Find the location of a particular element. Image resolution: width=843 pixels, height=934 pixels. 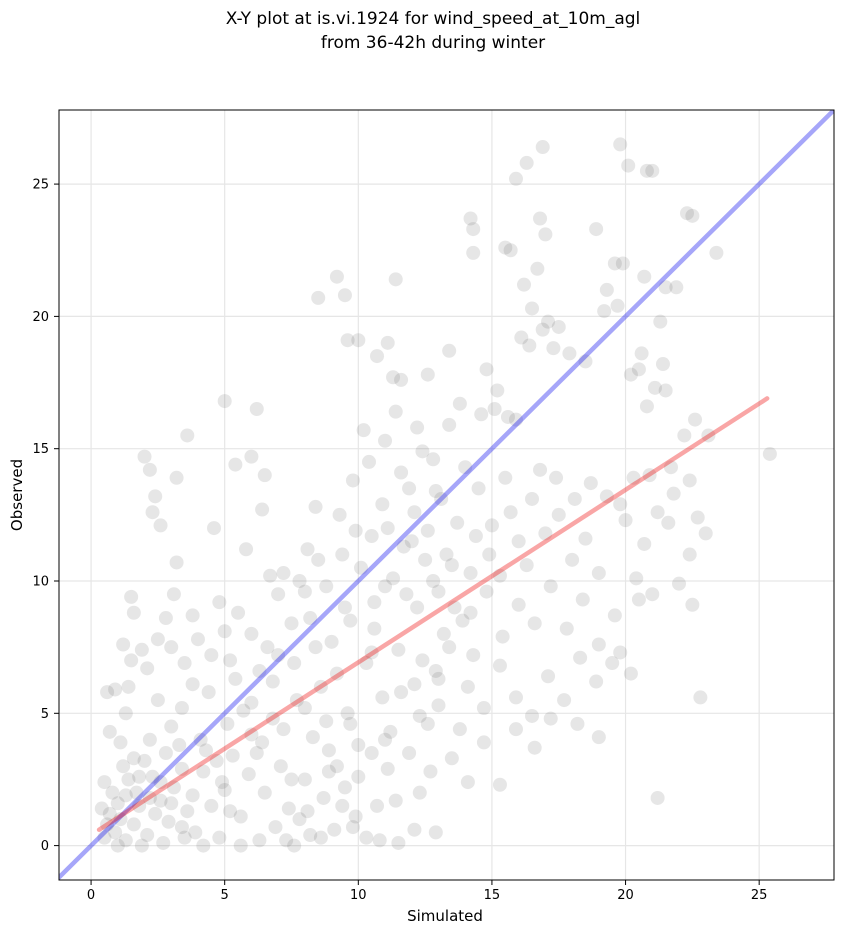

y-tick-label: 20 is located at coordinates (40, 317).